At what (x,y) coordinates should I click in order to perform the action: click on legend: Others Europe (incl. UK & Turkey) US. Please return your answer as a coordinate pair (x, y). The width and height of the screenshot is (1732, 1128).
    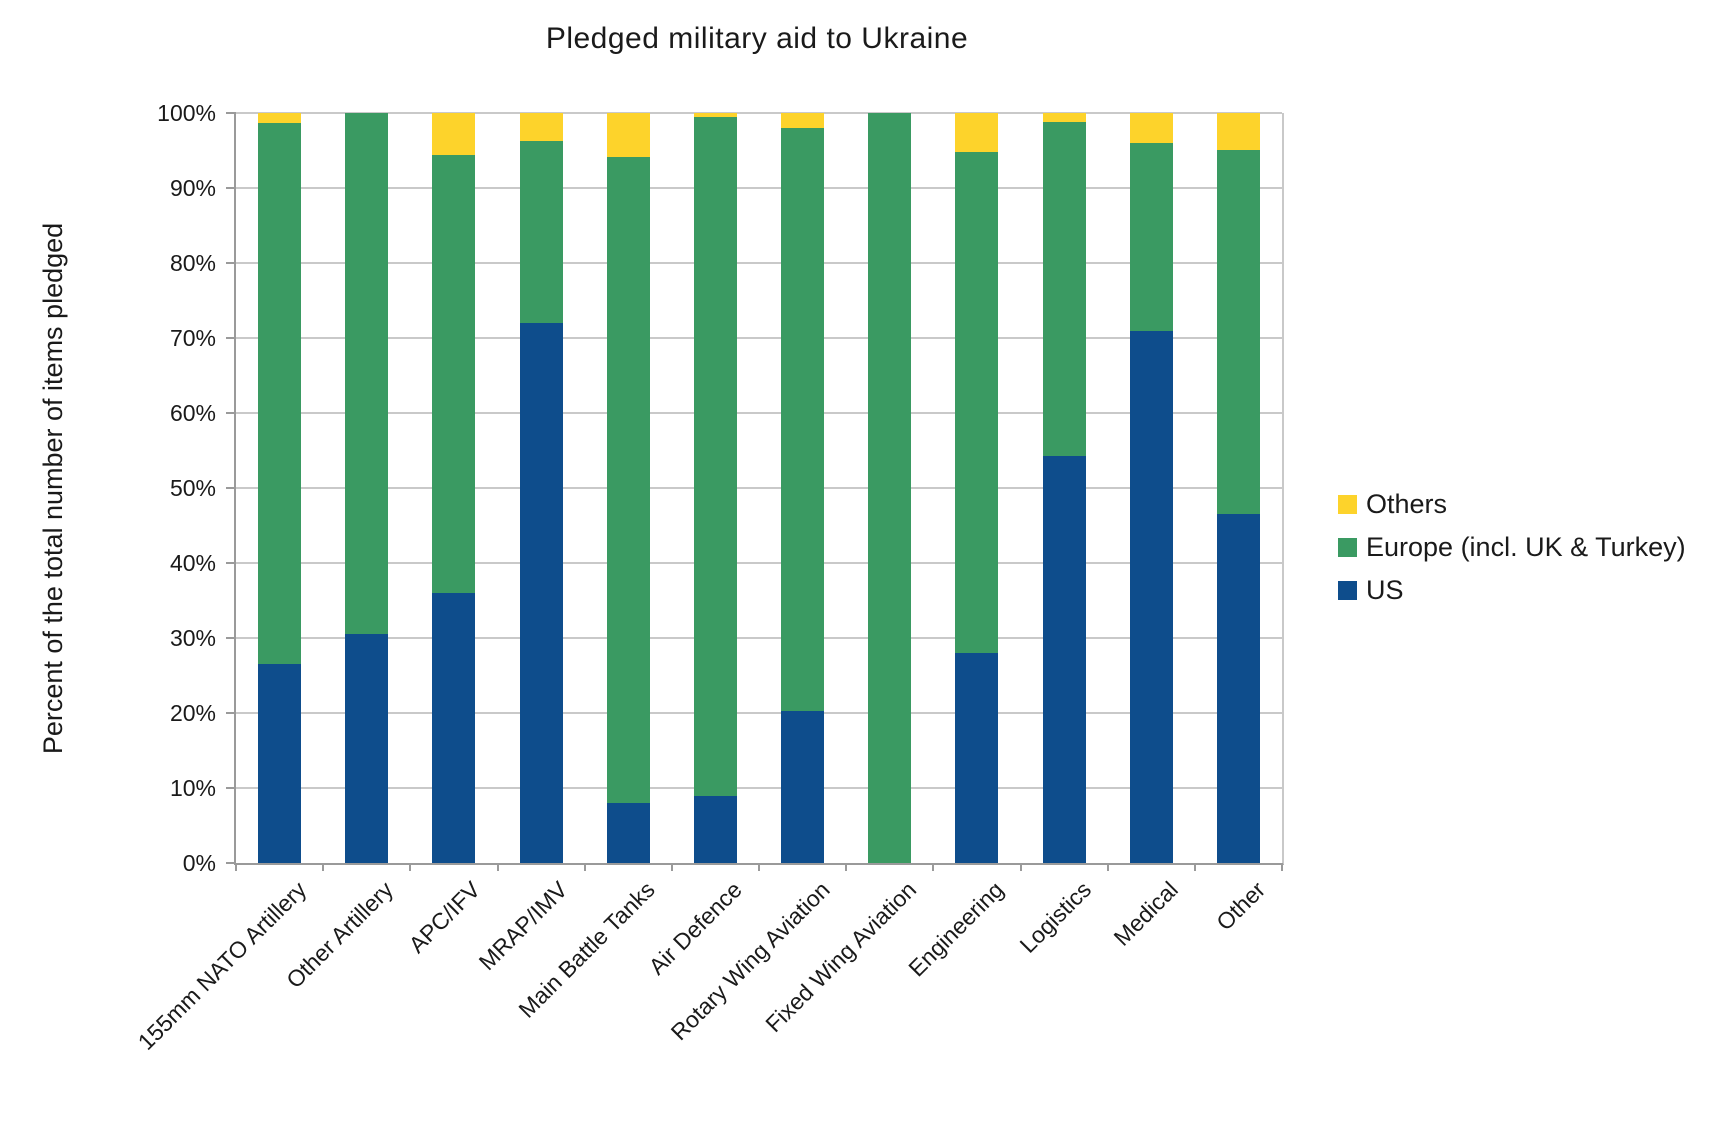
    Looking at the image, I should click on (1512, 553).